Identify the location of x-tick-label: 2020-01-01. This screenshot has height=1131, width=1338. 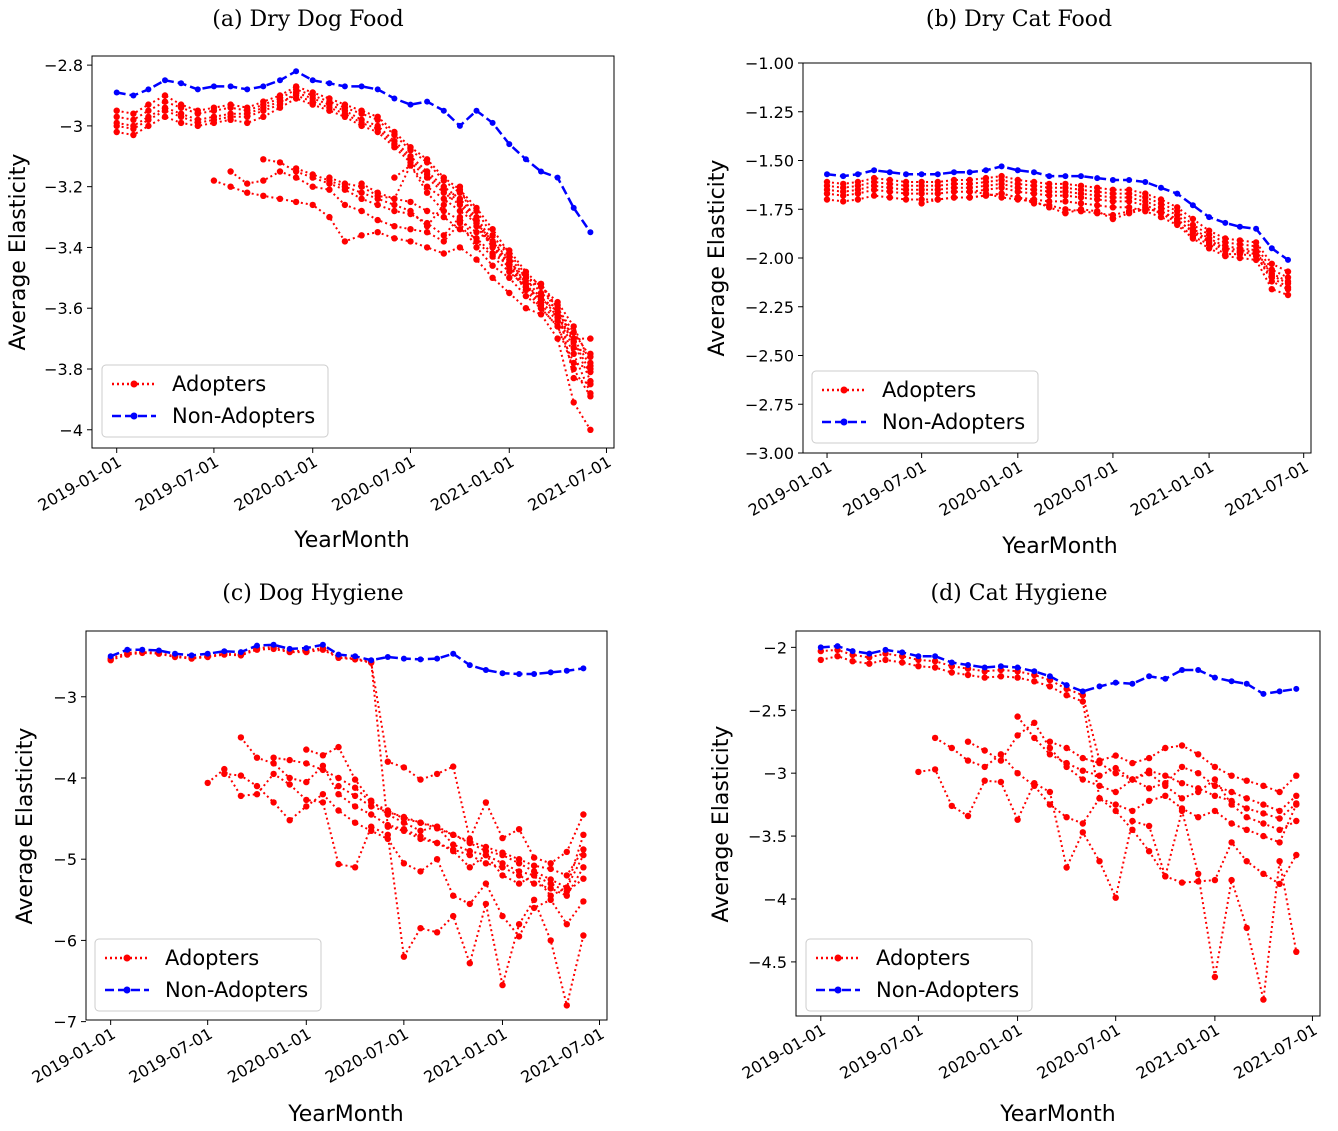
(269, 1055).